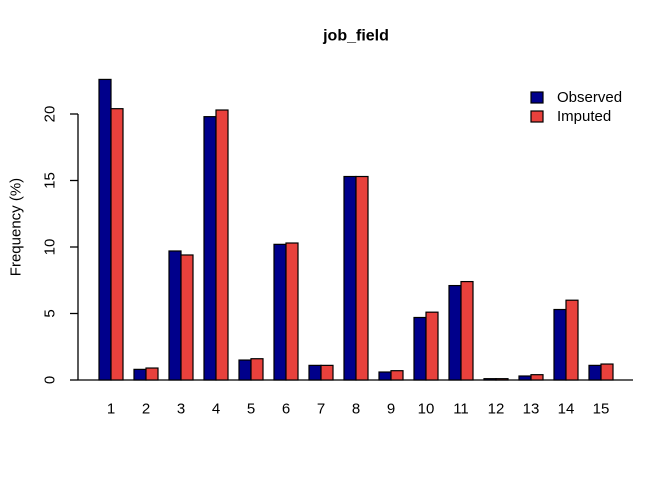 This screenshot has width=672, height=480. Describe the element at coordinates (216, 409) in the screenshot. I see `x-label-4: 4` at that location.